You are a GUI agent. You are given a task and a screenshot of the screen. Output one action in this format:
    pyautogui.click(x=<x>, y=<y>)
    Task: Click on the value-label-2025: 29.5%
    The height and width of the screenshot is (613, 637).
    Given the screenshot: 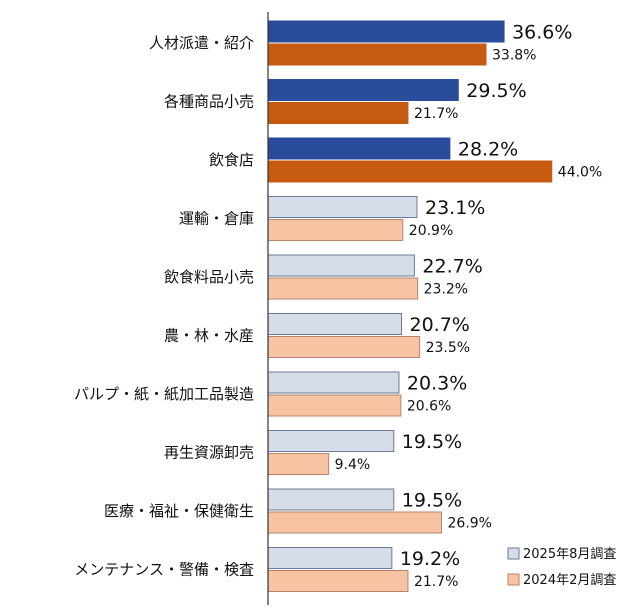 What is the action you would take?
    pyautogui.click(x=496, y=91)
    